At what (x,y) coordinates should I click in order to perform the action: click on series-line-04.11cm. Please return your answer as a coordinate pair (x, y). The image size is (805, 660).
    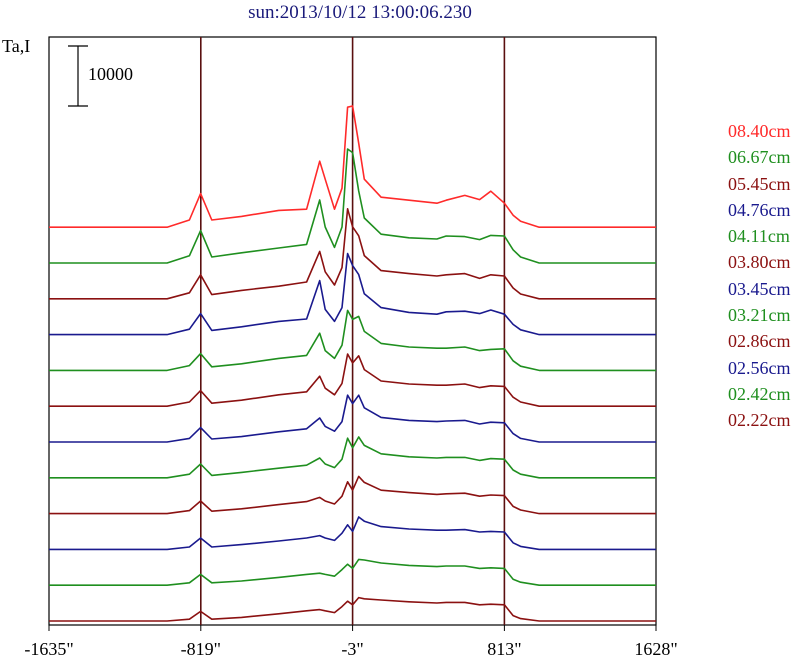
    Looking at the image, I should click on (352, 340).